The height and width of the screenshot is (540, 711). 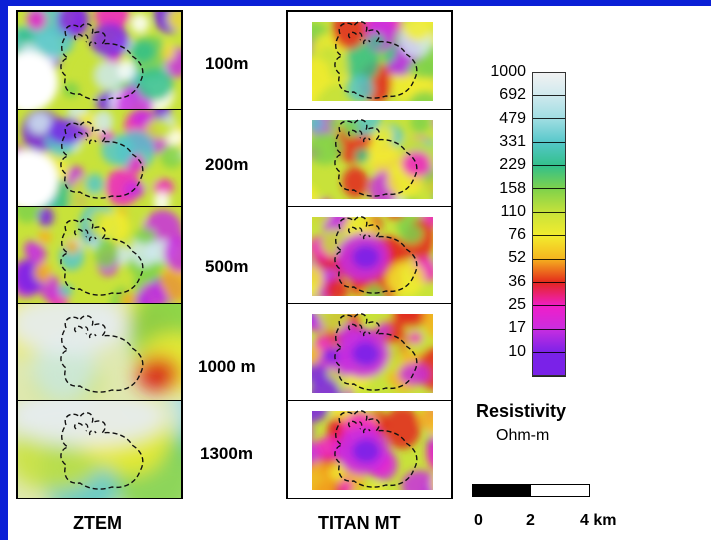 I want to click on resistivity-colorbar, so click(x=549, y=224).